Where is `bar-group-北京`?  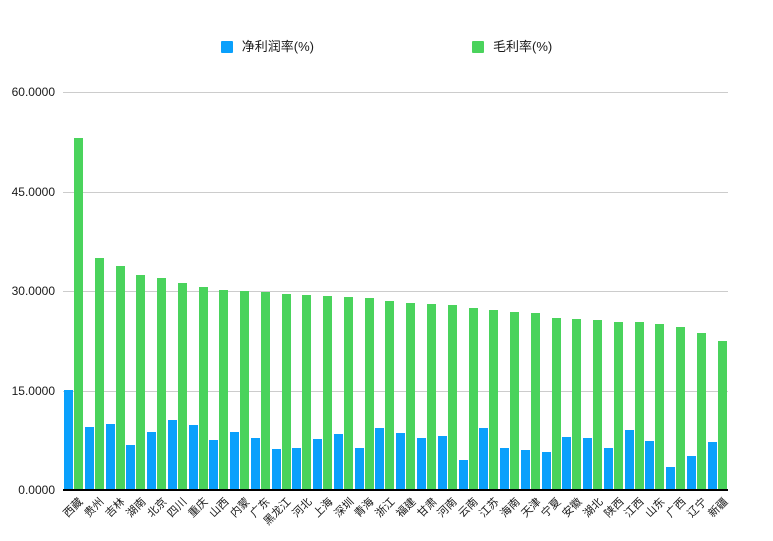
bar-group-北京 is located at coordinates (157, 383).